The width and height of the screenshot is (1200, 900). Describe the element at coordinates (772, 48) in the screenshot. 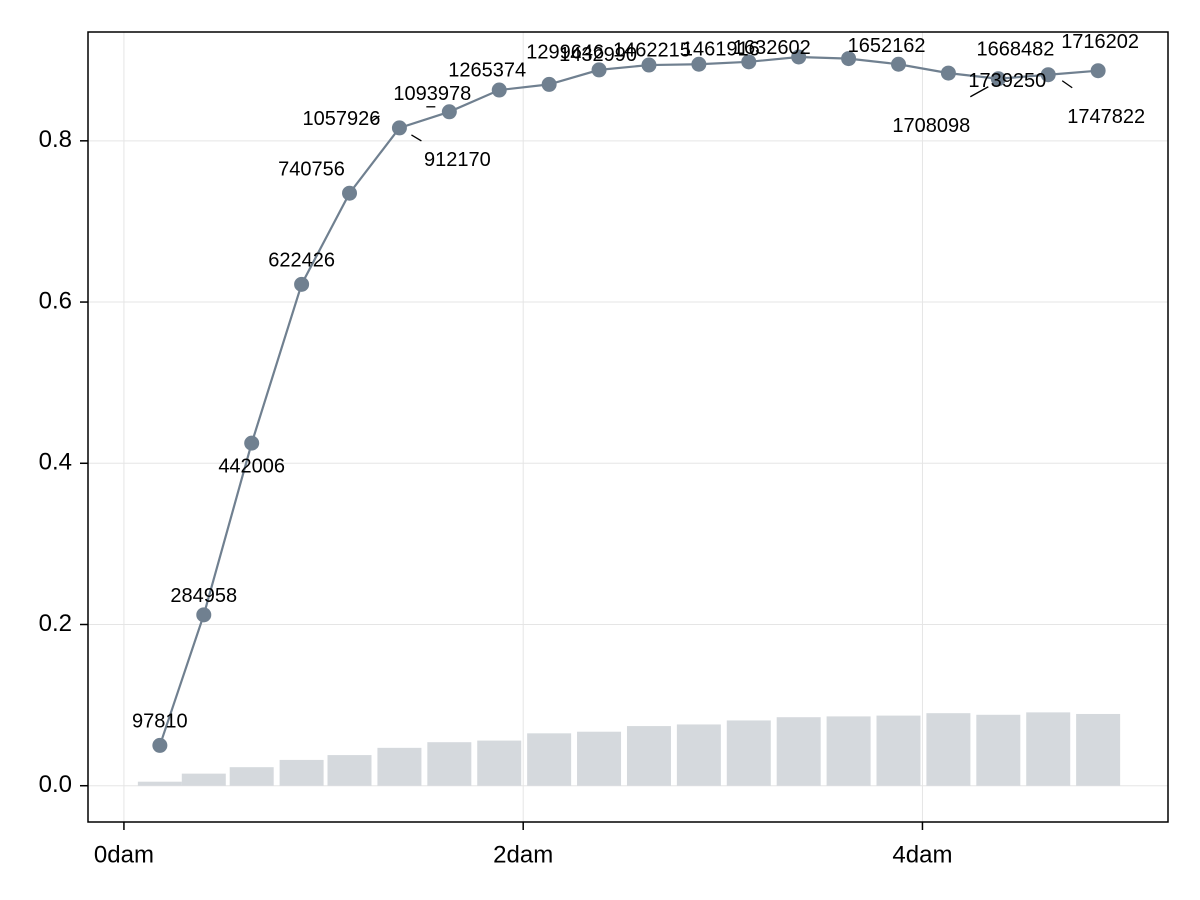

I see `point-label-13: 1632602` at that location.